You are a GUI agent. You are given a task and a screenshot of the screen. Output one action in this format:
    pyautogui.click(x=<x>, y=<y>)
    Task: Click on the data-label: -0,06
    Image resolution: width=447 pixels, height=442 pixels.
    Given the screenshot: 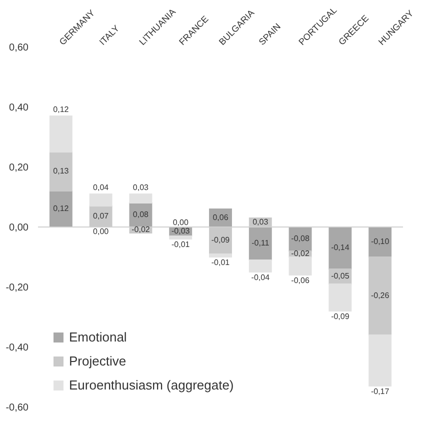 What is the action you would take?
    pyautogui.click(x=300, y=280)
    